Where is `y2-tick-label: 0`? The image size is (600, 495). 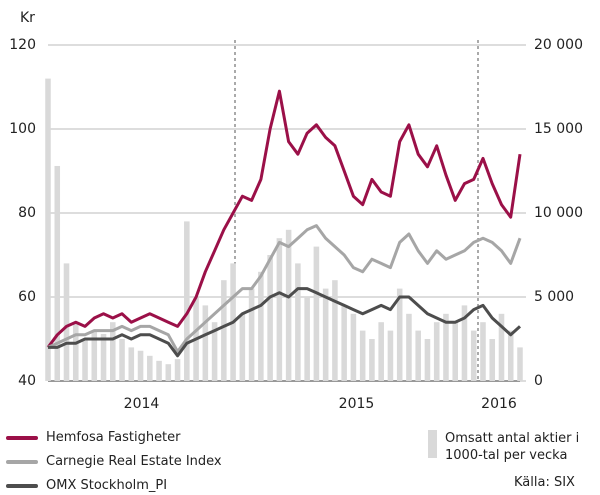
y2-tick-label: 0 is located at coordinates (538, 381).